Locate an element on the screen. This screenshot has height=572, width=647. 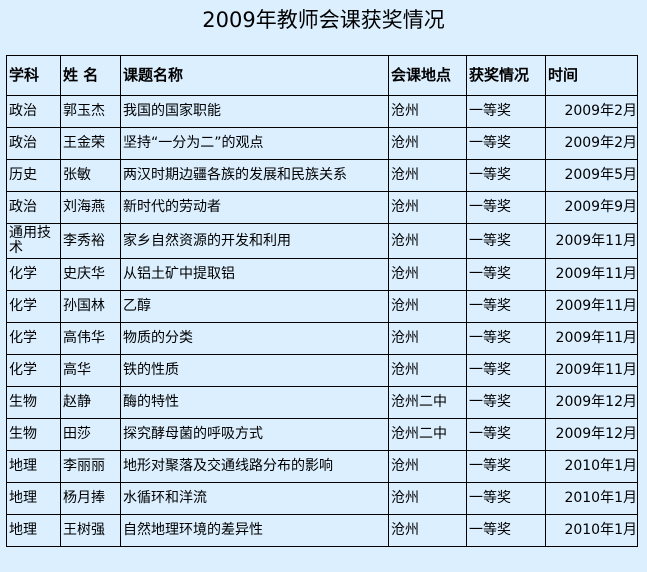
cell-name: 高伟华 is located at coordinates (90, 338).